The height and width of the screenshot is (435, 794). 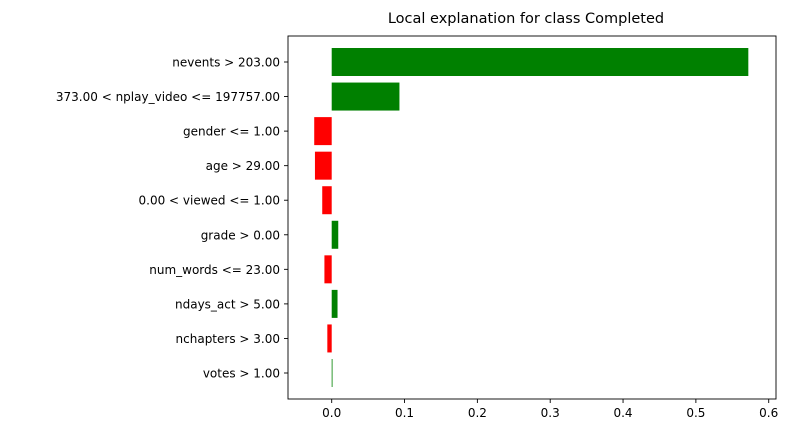 I want to click on y-tick-label-3: age > 29.00, so click(x=243, y=166).